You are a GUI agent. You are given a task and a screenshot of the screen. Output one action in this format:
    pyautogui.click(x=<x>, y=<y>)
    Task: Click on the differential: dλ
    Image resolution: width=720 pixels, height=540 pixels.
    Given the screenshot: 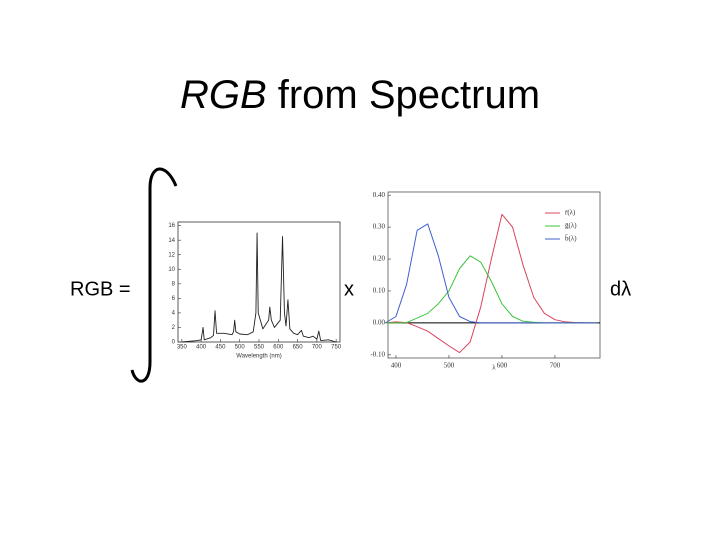 What is the action you would take?
    pyautogui.click(x=620, y=289)
    